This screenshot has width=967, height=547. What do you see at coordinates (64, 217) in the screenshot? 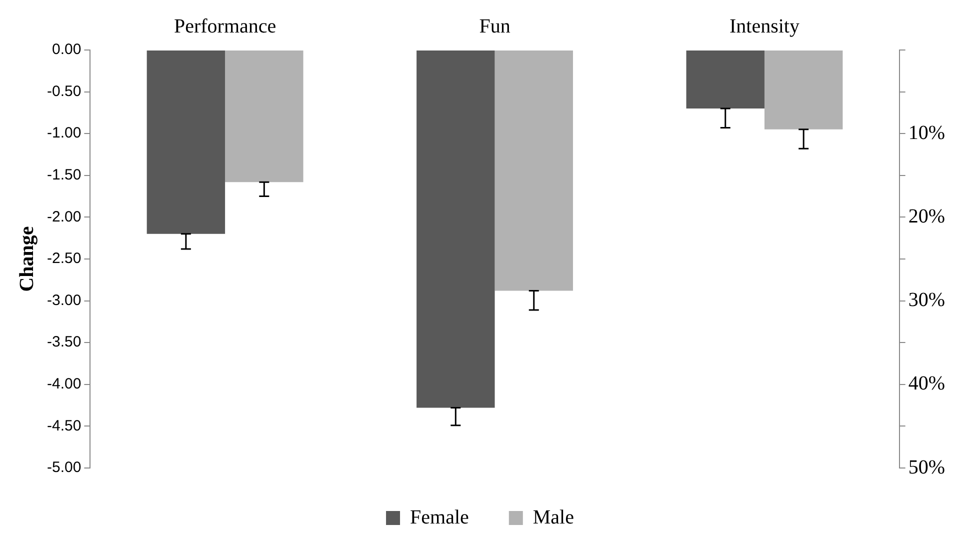
I see `y-tick-label: -2.00` at bounding box center [64, 217].